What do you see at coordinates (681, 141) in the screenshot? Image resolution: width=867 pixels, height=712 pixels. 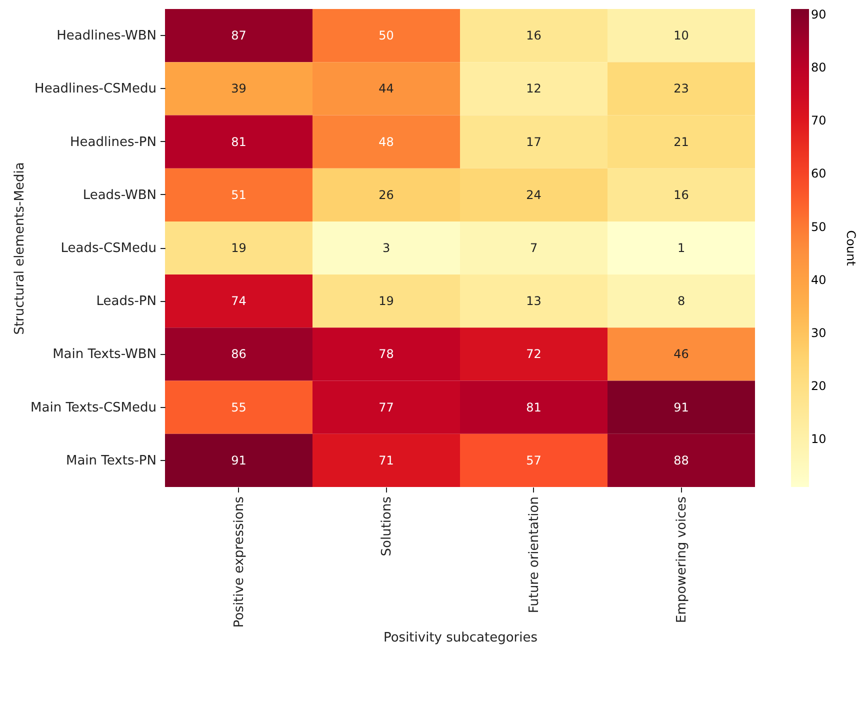 I see `data-label: 21` at bounding box center [681, 141].